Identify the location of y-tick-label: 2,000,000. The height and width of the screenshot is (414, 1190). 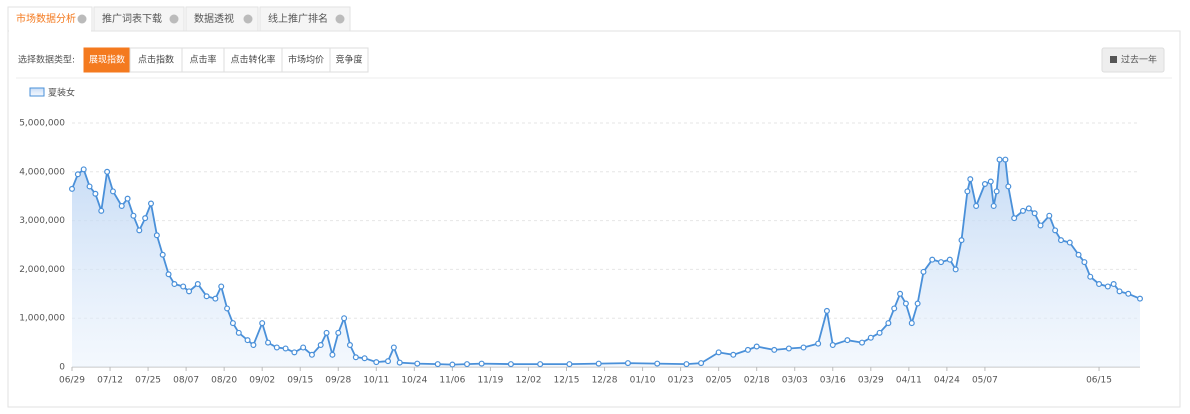
(42, 270).